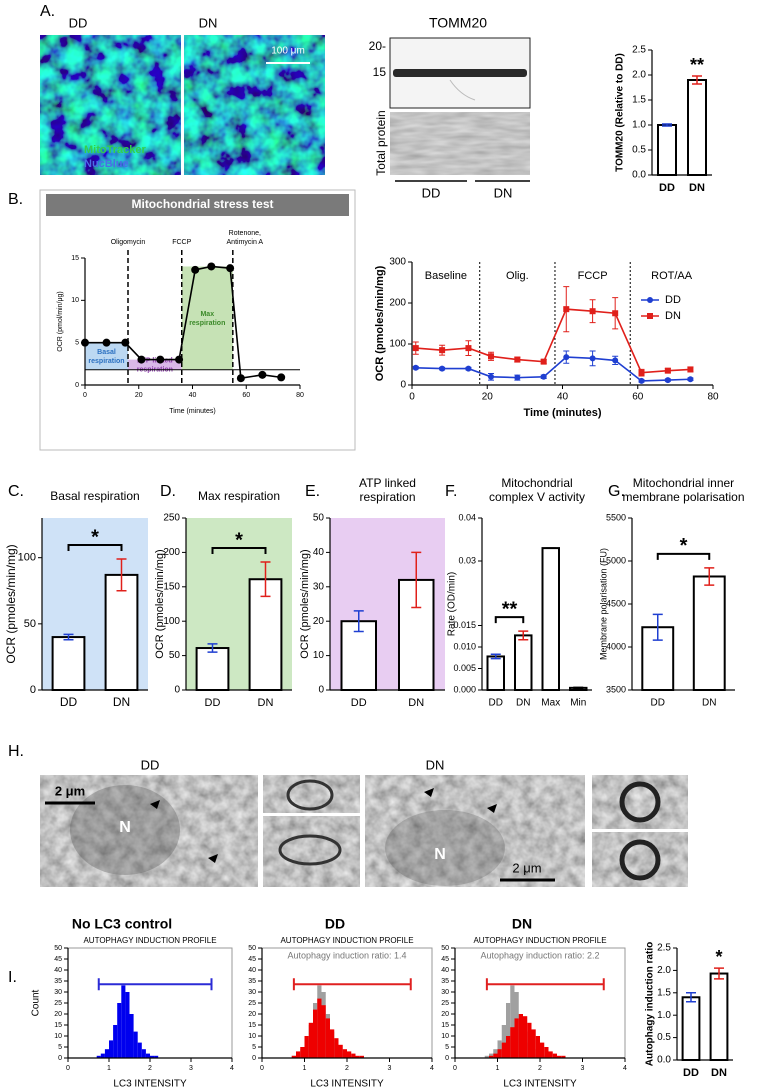 Image resolution: width=759 pixels, height=1089 pixels. Describe the element at coordinates (464, 625) in the screenshot. I see `y-tick-label: 0.015` at that location.